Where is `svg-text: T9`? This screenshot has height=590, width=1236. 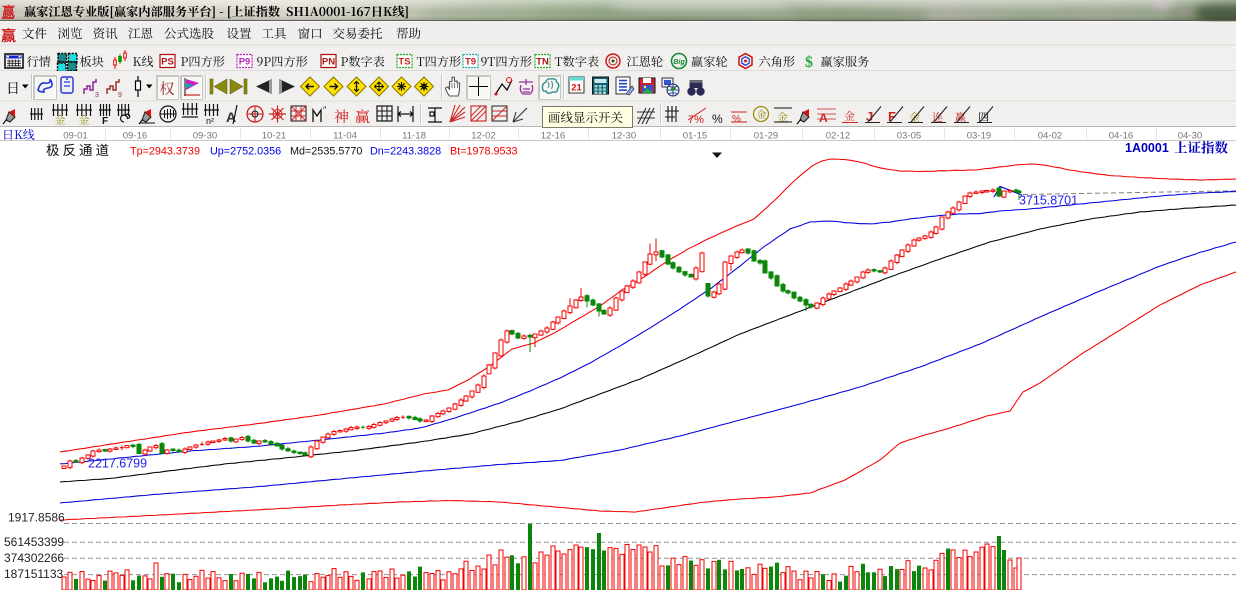 svg-text: T9 is located at coordinates (470, 62).